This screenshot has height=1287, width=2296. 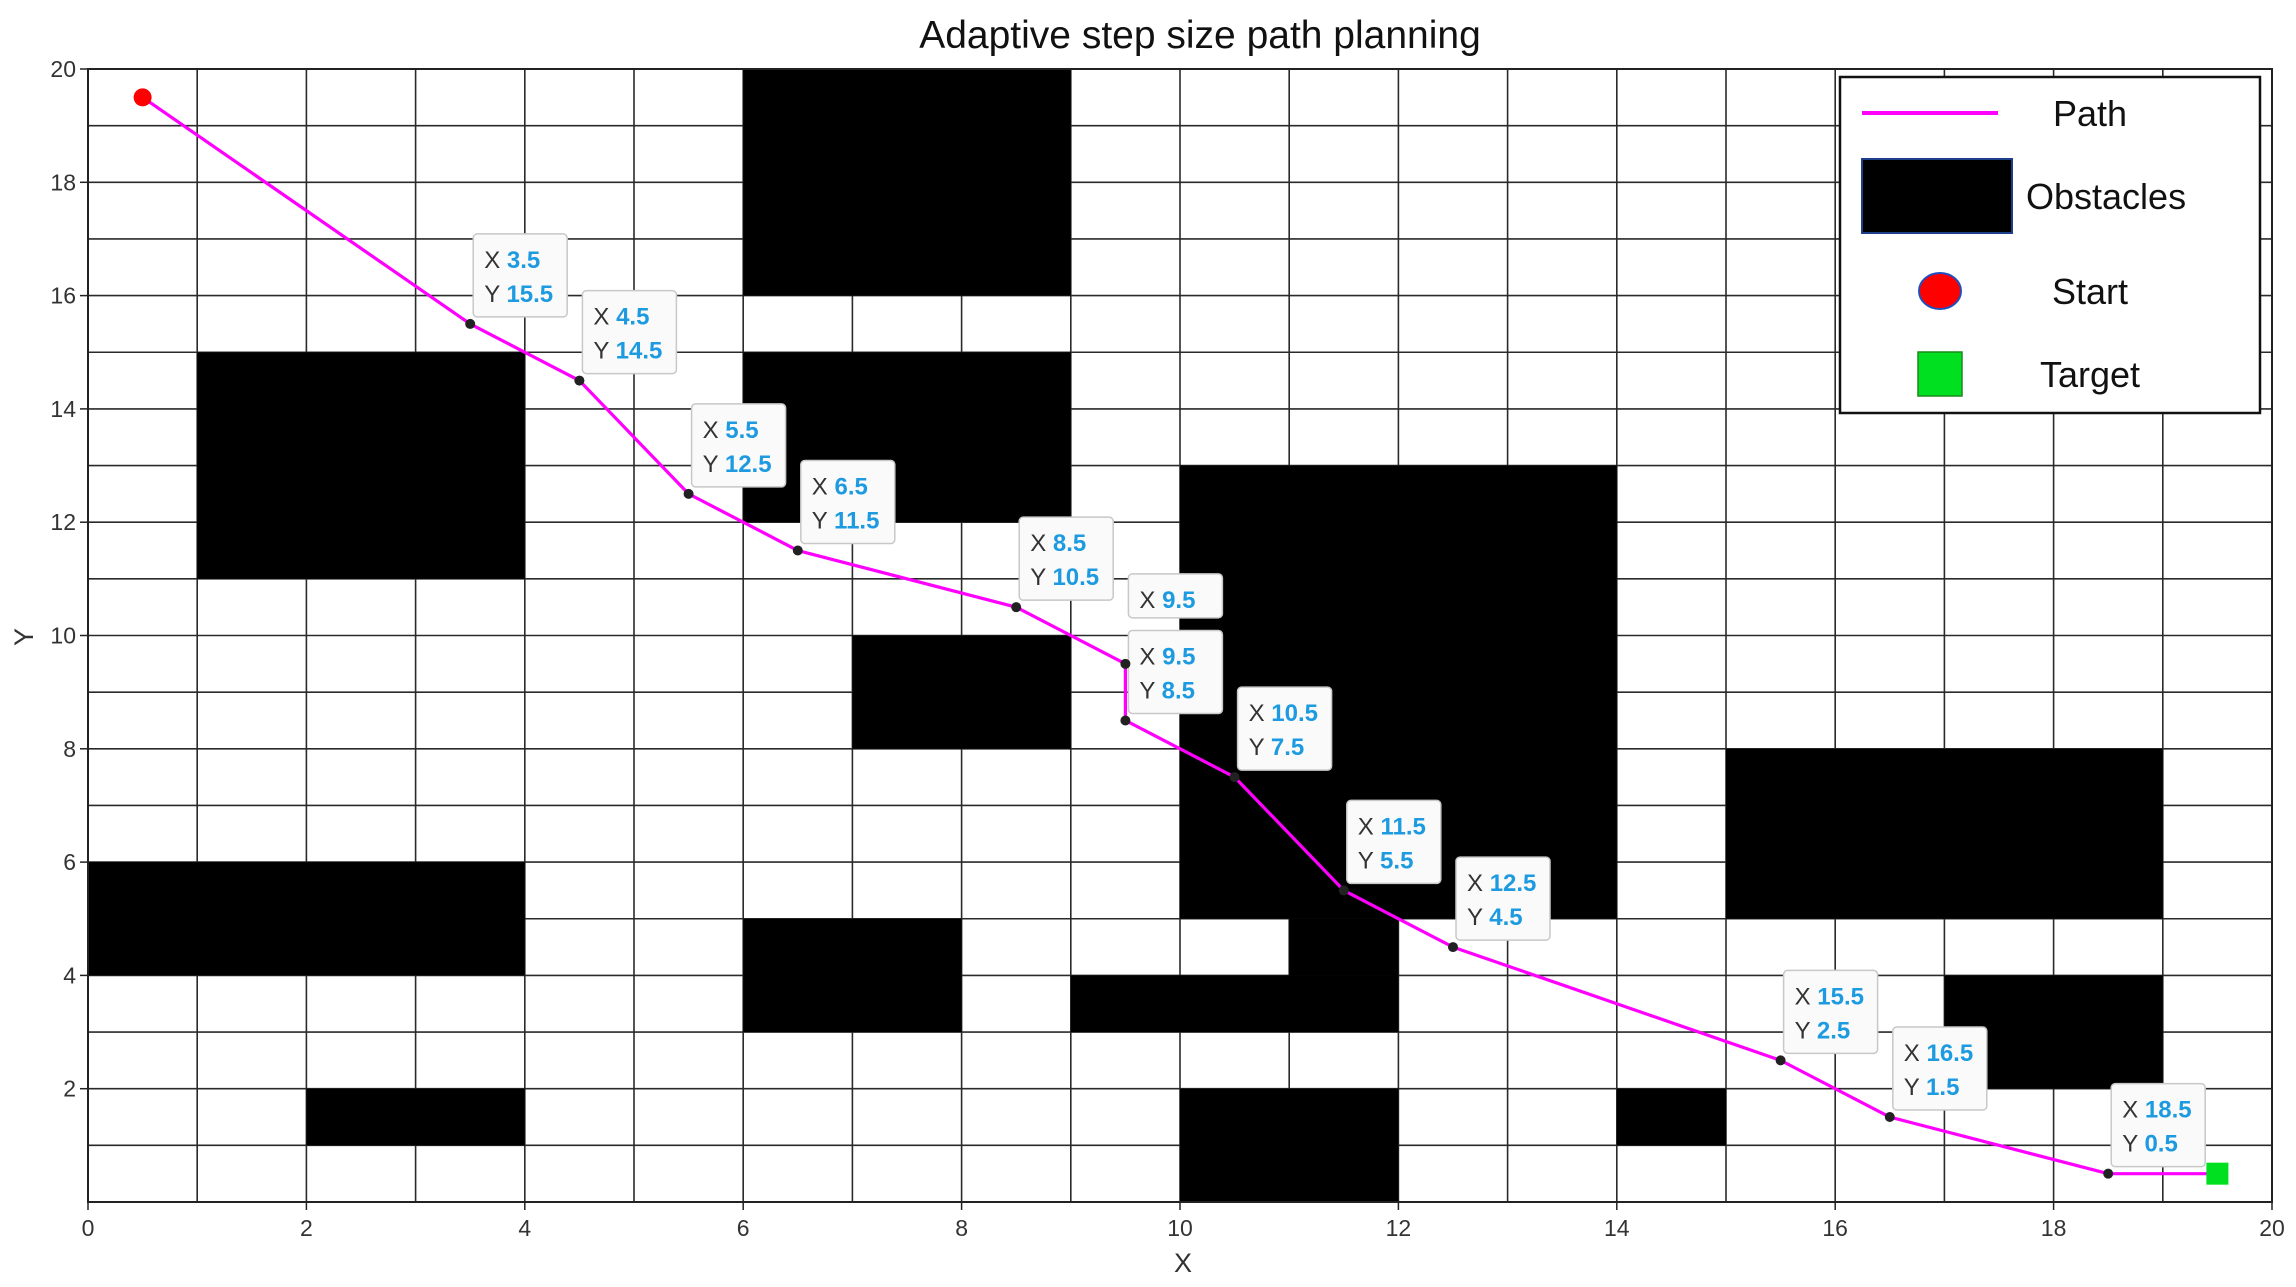 What do you see at coordinates (961, 1228) in the screenshot?
I see `x-tick-label: 8` at bounding box center [961, 1228].